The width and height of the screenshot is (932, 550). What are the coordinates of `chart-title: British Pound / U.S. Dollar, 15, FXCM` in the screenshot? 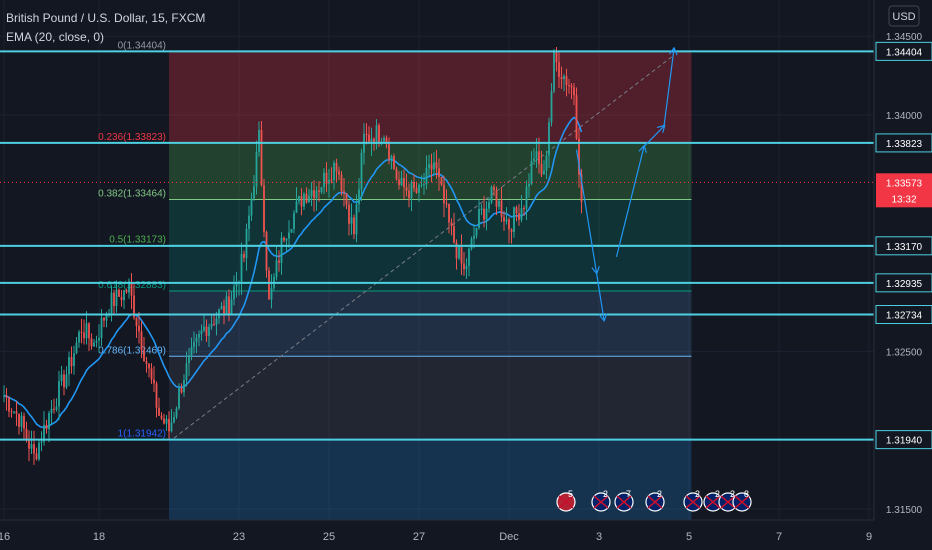 It's located at (105, 18).